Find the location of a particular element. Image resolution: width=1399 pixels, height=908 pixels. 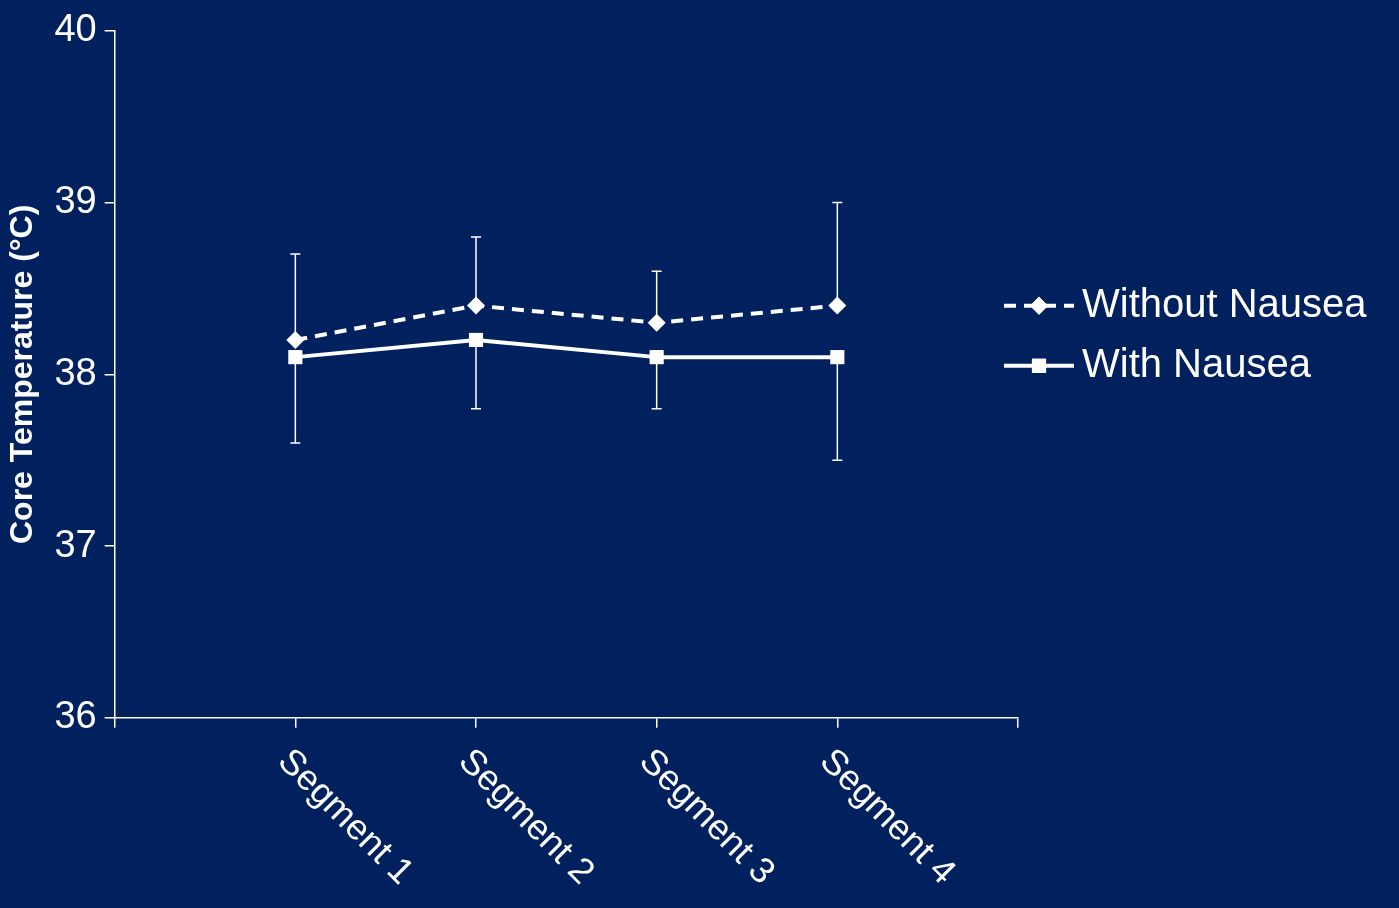

y-axis-title: Core Temperature (°C) is located at coordinates (21, 374).